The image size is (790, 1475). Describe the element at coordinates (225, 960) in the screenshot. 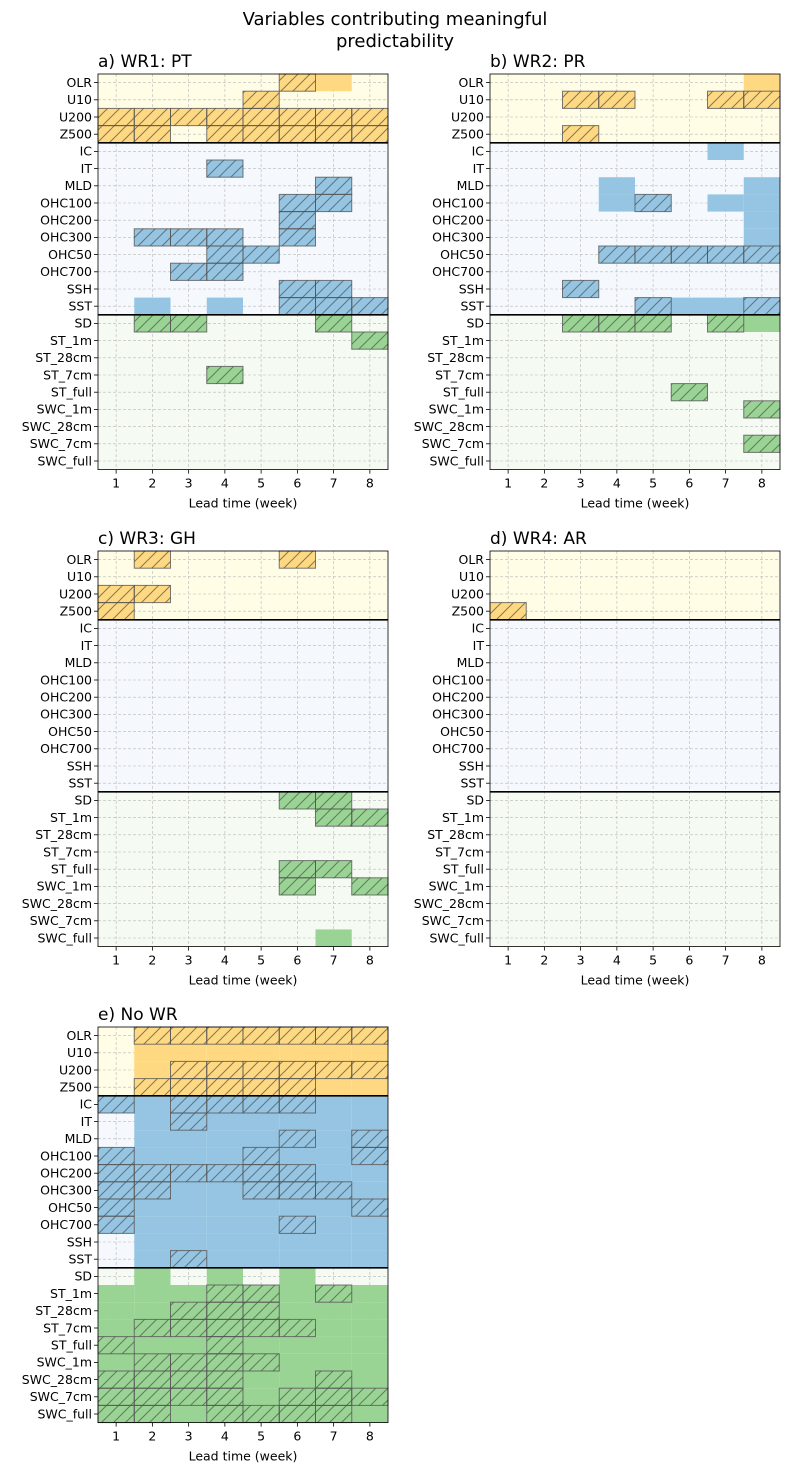

I see `x-tick-label: 4` at that location.